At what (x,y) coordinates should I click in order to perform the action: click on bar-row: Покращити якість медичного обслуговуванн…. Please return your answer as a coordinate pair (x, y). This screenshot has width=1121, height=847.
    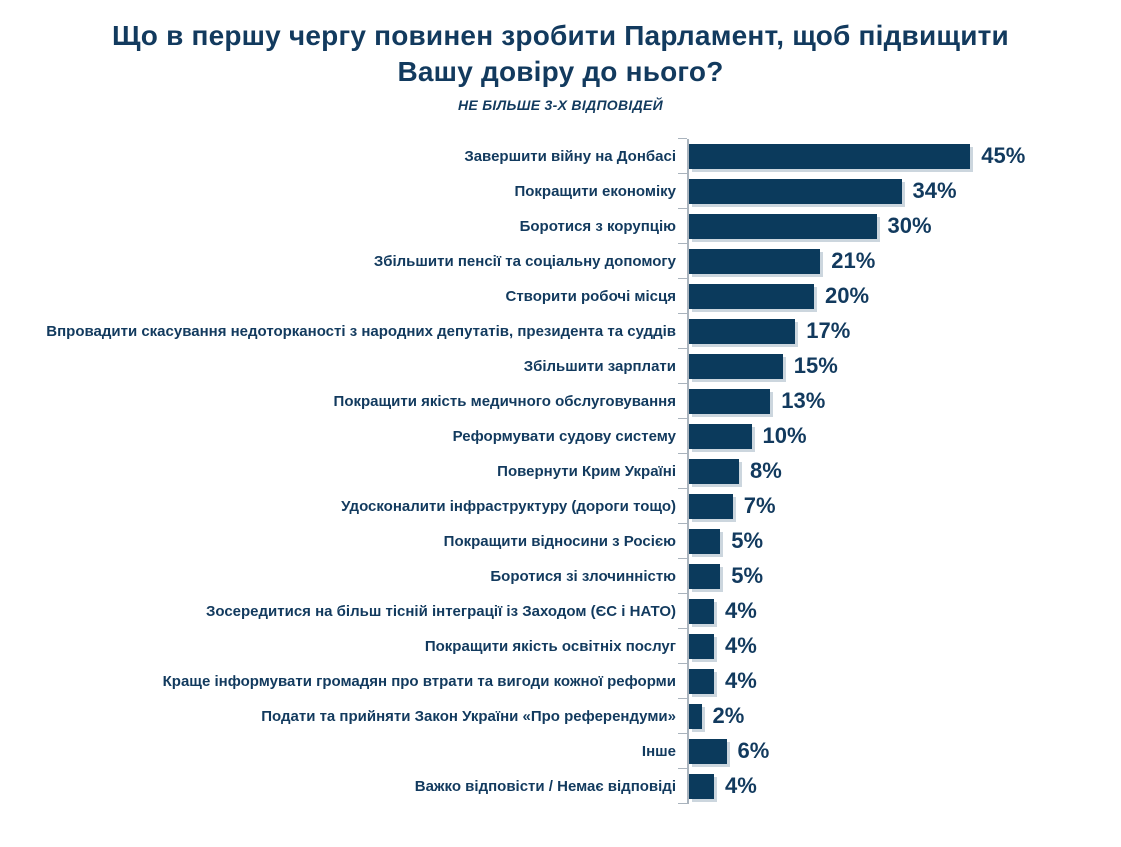
    Looking at the image, I should click on (560, 400).